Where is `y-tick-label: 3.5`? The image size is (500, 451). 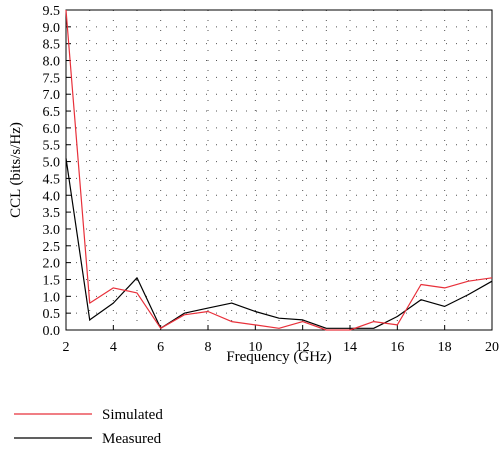 y-tick-label: 3.5 is located at coordinates (52, 213).